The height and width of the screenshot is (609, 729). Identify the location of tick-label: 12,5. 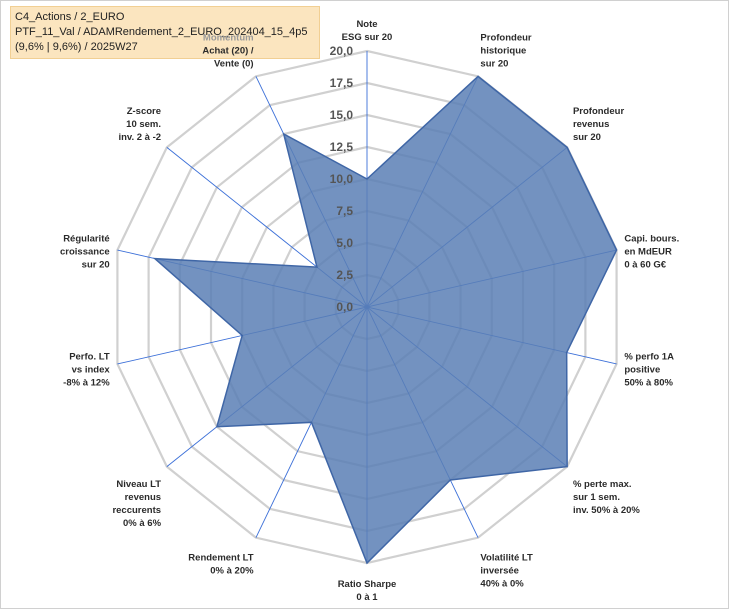
(342, 147).